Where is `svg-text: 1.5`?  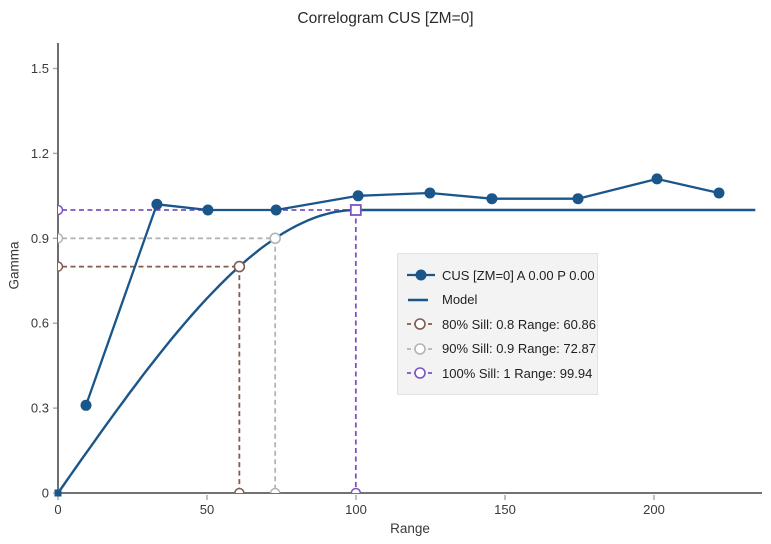 svg-text: 1.5 is located at coordinates (40, 68).